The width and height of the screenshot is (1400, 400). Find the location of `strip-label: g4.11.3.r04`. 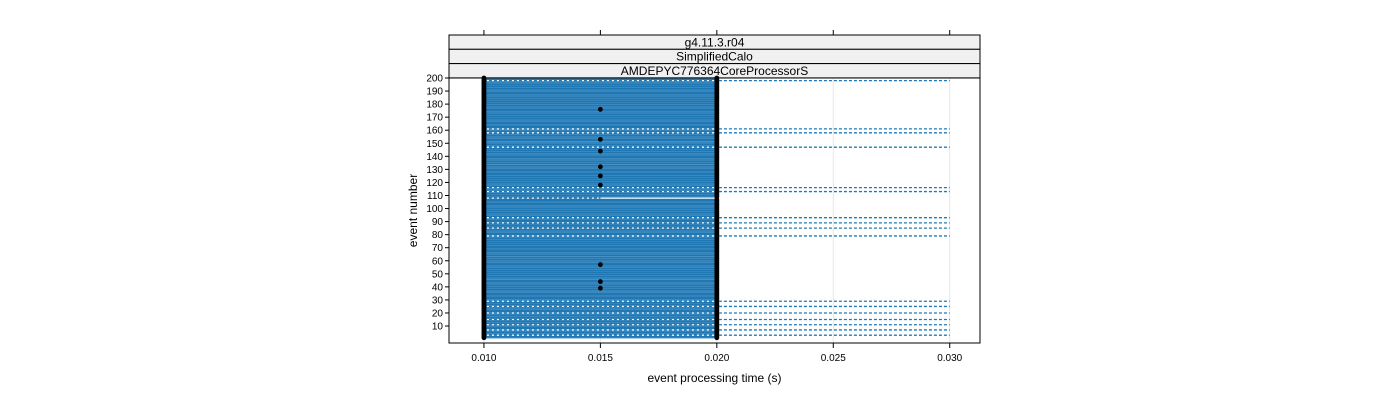

strip-label: g4.11.3.r04 is located at coordinates (715, 42).